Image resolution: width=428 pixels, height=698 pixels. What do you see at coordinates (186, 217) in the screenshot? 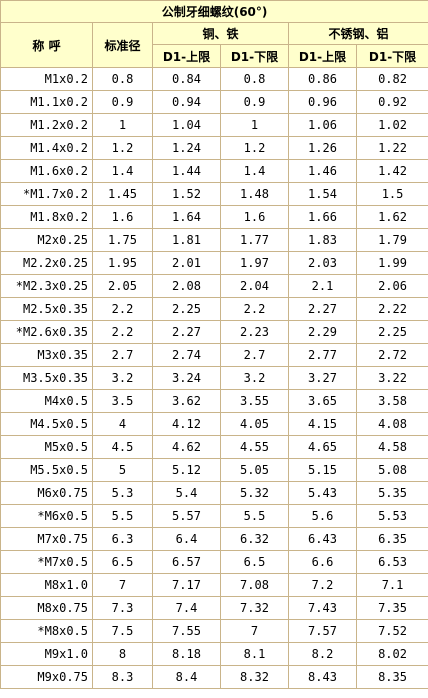
I see `cell-copper-d1-upper: 1.64` at bounding box center [186, 217].